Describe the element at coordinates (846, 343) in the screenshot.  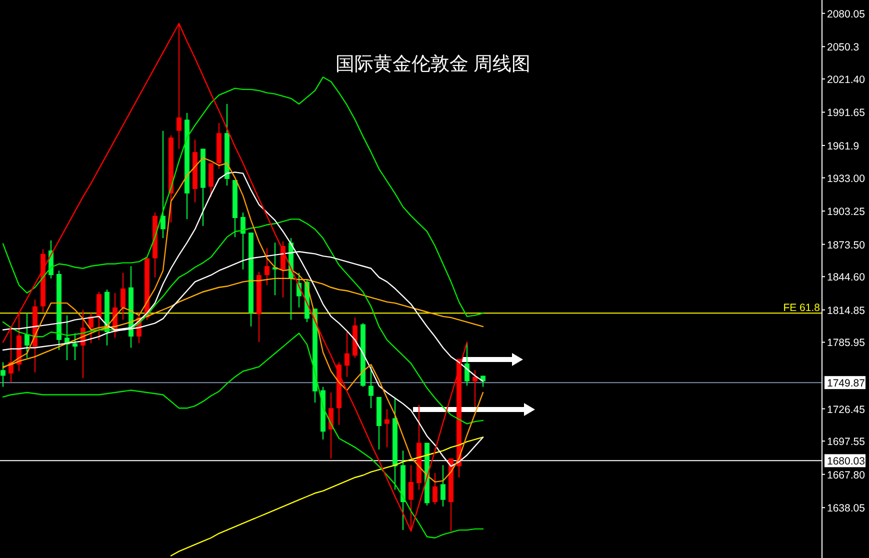
I see `y-tick-label: 1785.95` at that location.